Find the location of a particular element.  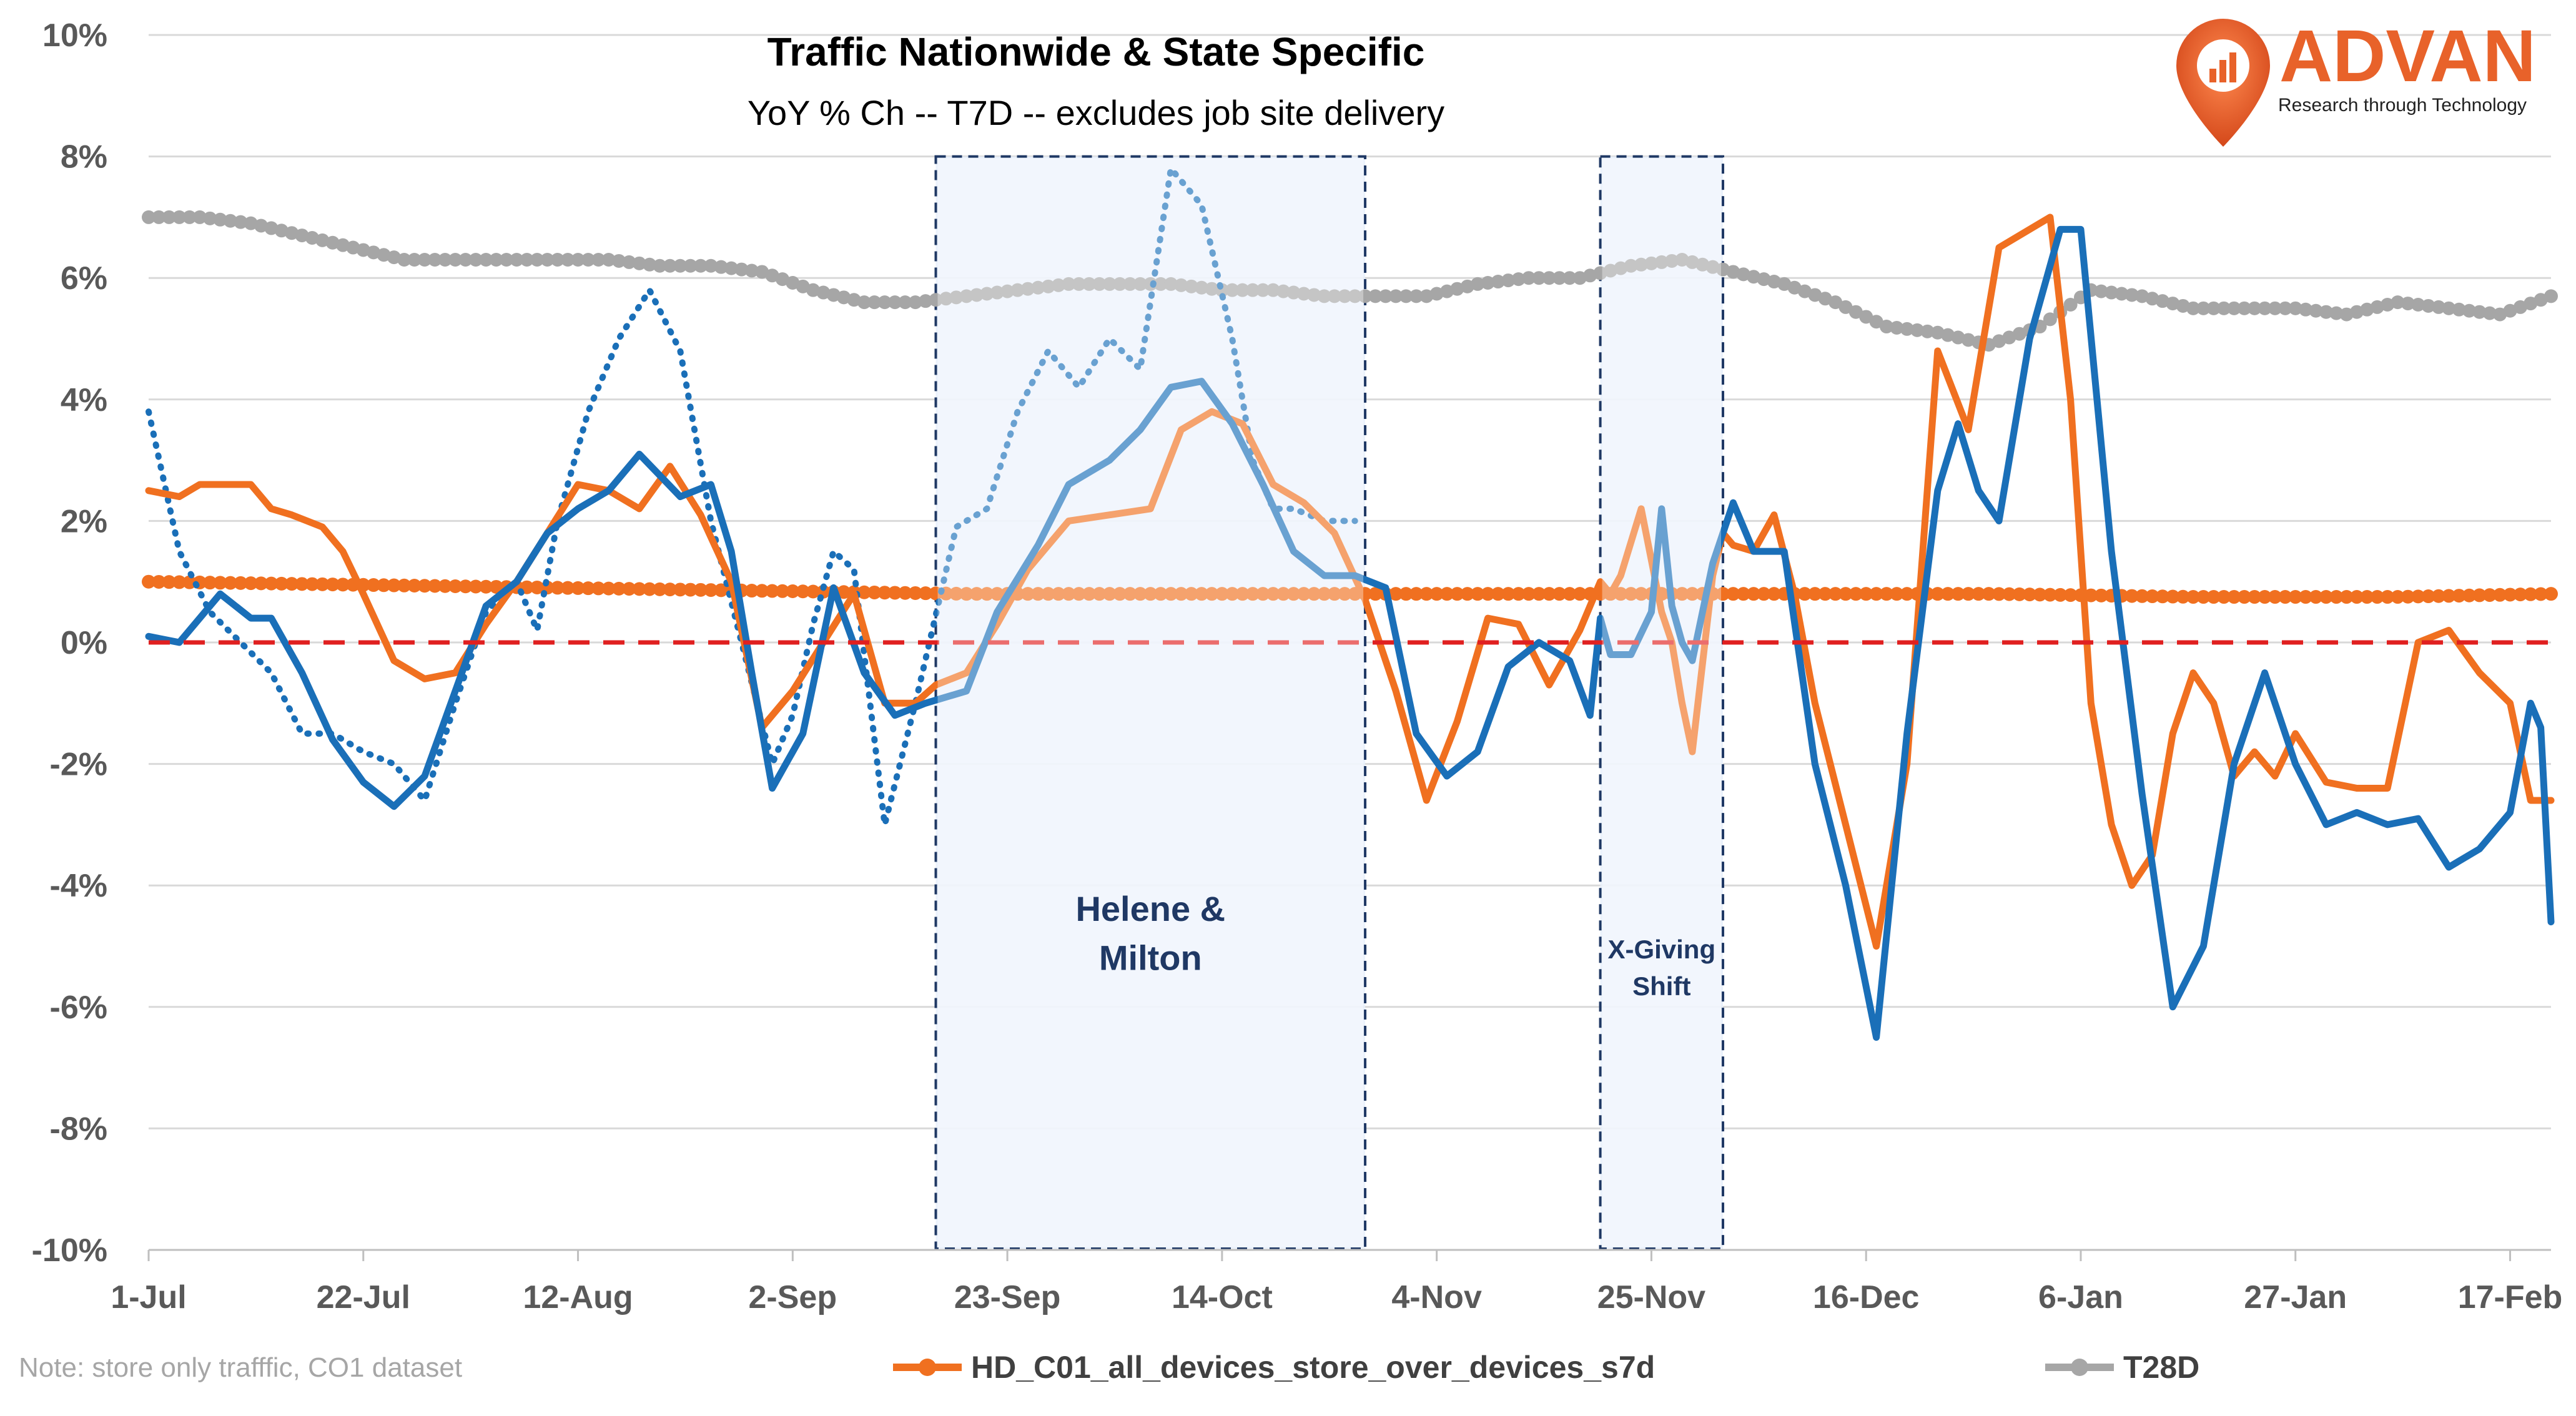

x-tick-label: 23-Sep is located at coordinates (1008, 1297).